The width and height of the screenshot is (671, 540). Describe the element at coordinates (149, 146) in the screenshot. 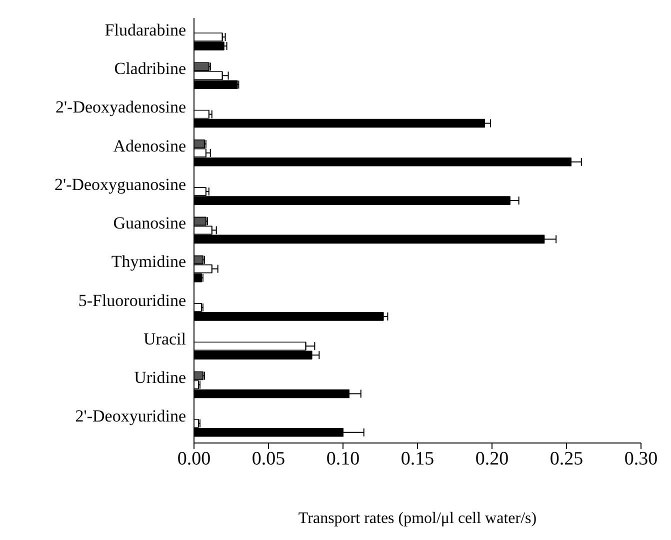

I see `y-tick-label: Adenosine` at that location.